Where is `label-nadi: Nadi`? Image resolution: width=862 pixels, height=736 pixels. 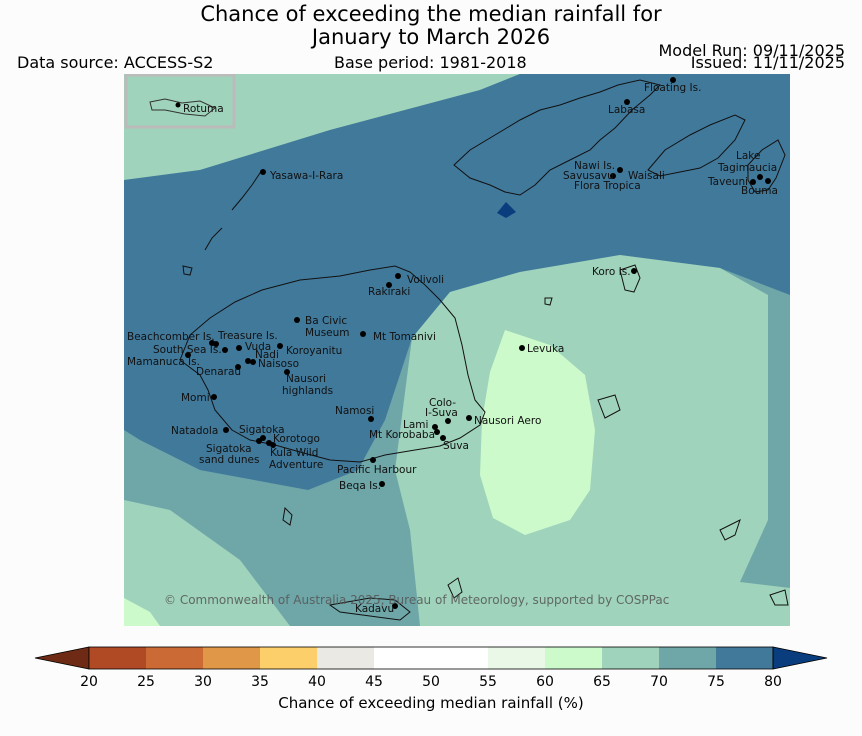
label-nadi: Nadi is located at coordinates (267, 355).